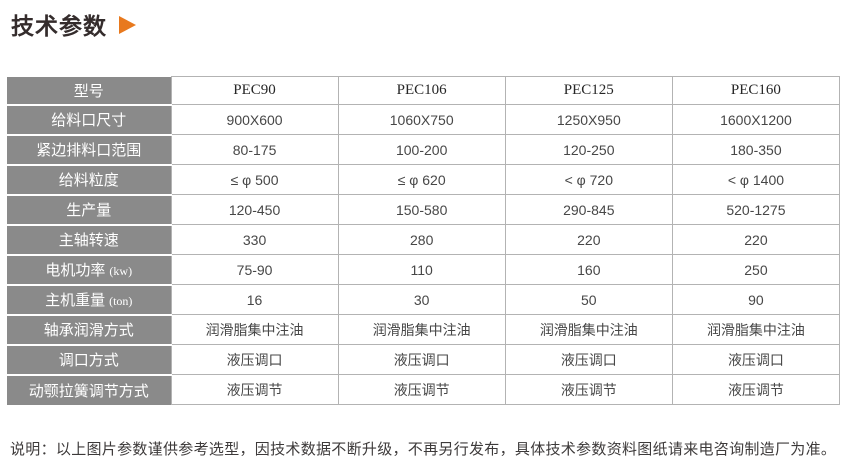  What do you see at coordinates (89, 329) in the screenshot?
I see `row-label: 轴承润滑方式` at bounding box center [89, 329].